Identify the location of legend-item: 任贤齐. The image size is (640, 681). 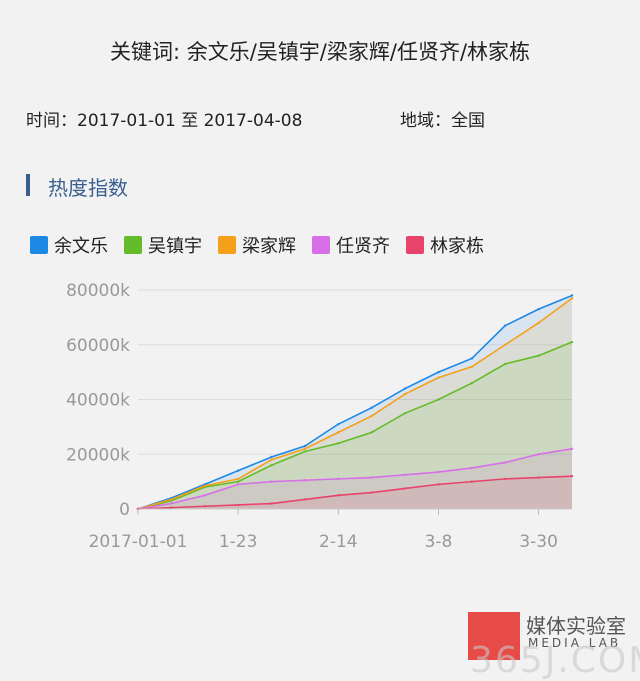
(351, 245).